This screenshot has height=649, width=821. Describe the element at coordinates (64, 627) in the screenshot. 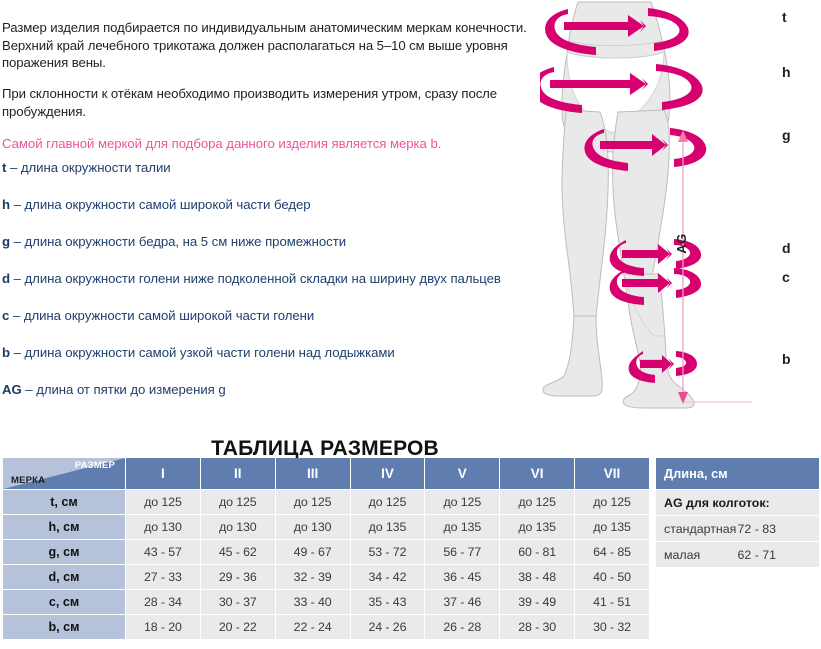

I see `row-label-b: b, см` at that location.